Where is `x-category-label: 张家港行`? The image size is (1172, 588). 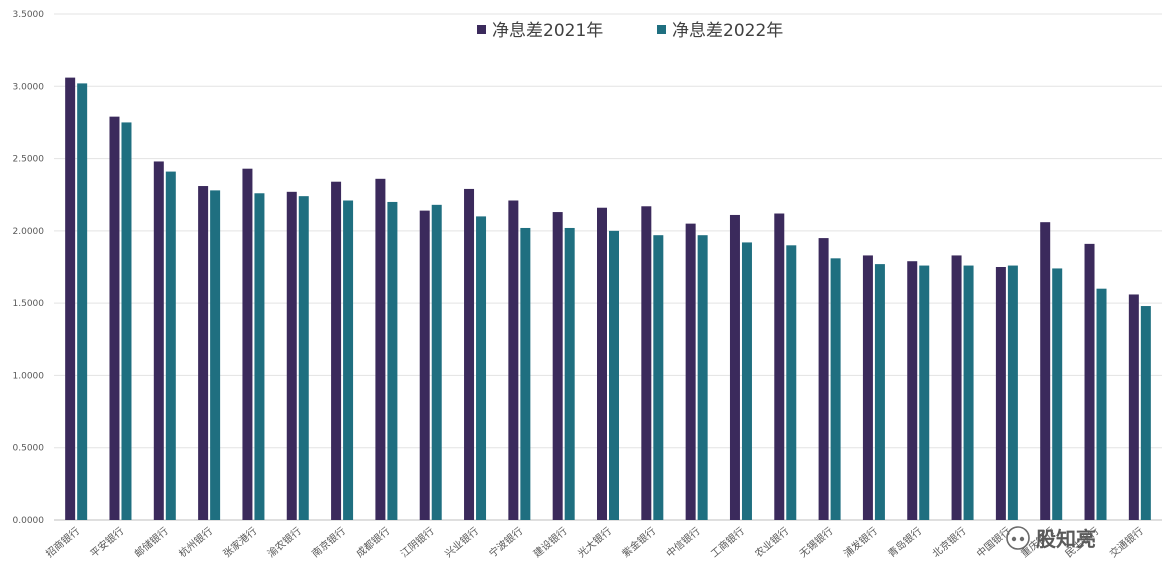 x-category-label: 张家港行 is located at coordinates (239, 542).